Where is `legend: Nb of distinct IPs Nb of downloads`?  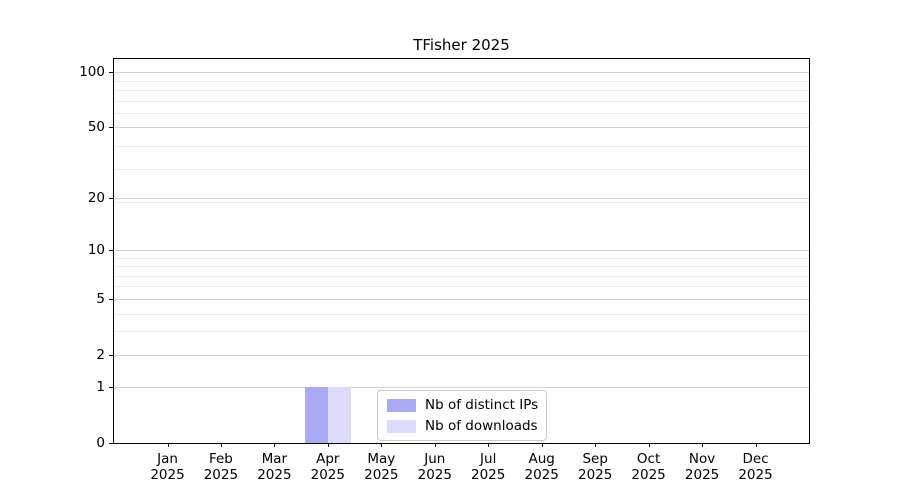 legend: Nb of distinct IPs Nb of downloads is located at coordinates (462, 415).